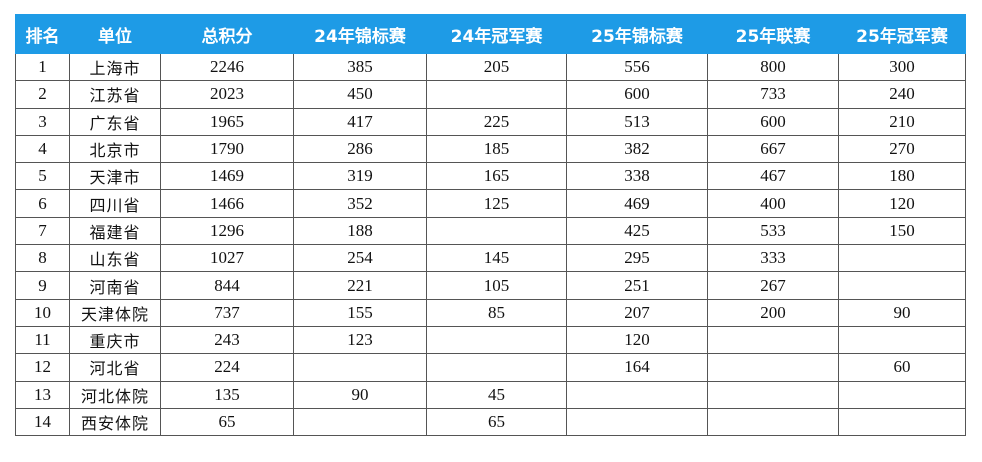  Describe the element at coordinates (360, 121) in the screenshot. I see `24-championship-cell: 417` at that location.